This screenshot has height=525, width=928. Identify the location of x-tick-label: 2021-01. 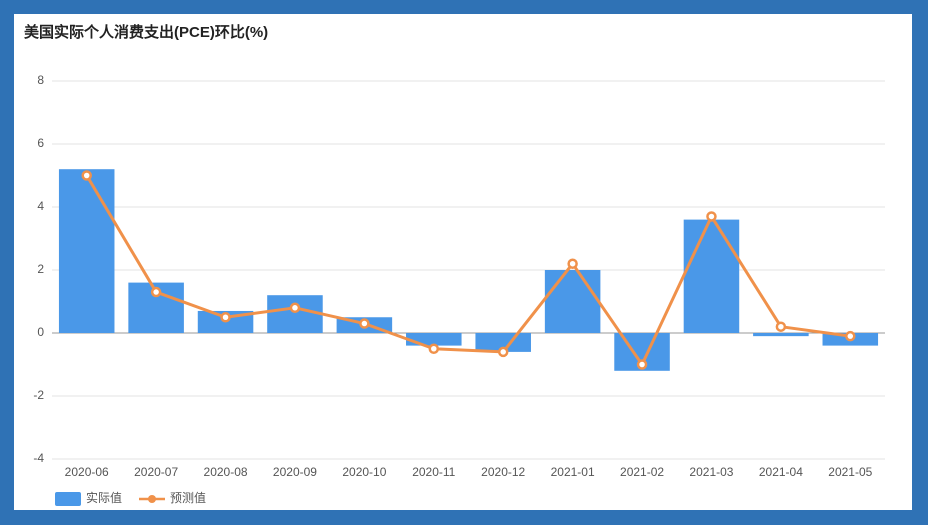
(573, 472).